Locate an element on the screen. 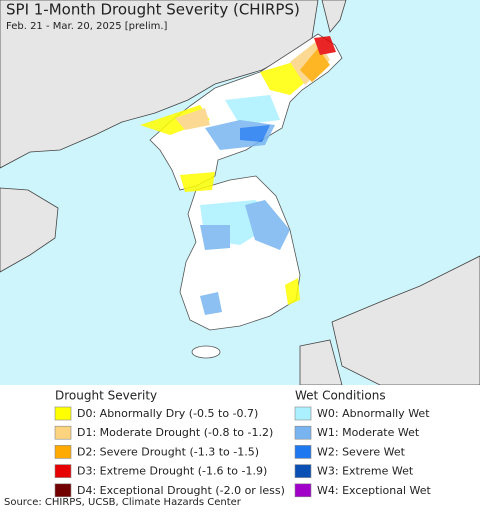 This screenshot has height=514, width=480. legend-label: W0: Abnormally Wet is located at coordinates (373, 413).